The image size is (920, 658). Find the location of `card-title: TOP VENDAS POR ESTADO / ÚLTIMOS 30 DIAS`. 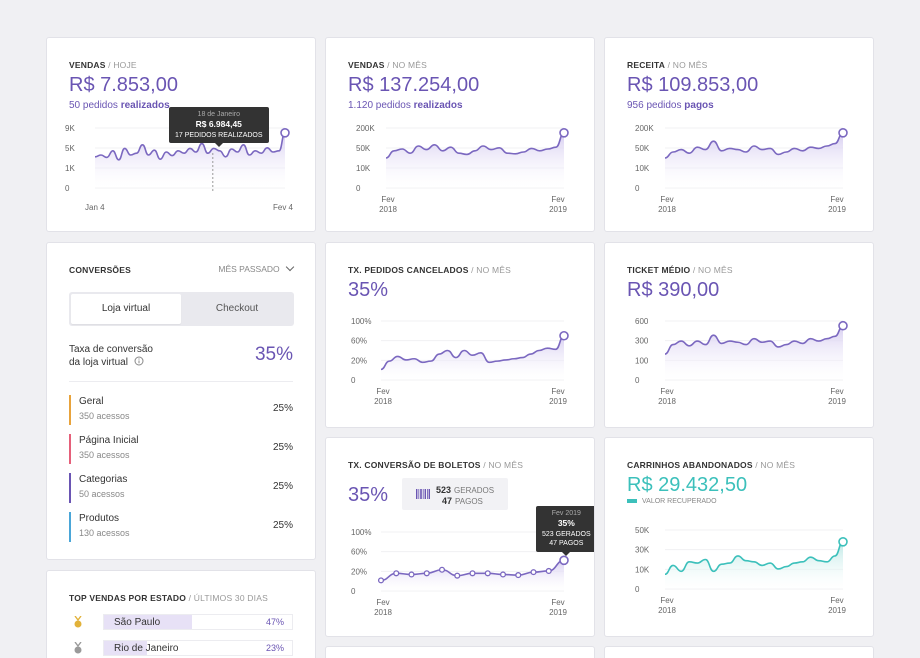

card-title: TOP VENDAS POR ESTADO / ÚLTIMOS 30 DIAS is located at coordinates (168, 598).